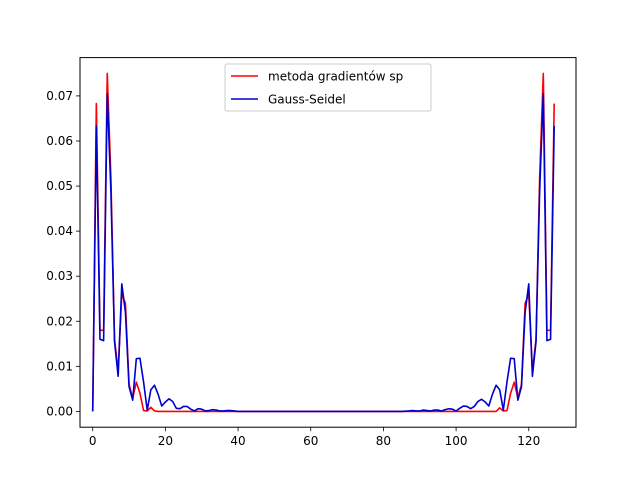 The height and width of the screenshot is (480, 640). Describe the element at coordinates (310, 441) in the screenshot. I see `x-tick-label: 60` at that location.